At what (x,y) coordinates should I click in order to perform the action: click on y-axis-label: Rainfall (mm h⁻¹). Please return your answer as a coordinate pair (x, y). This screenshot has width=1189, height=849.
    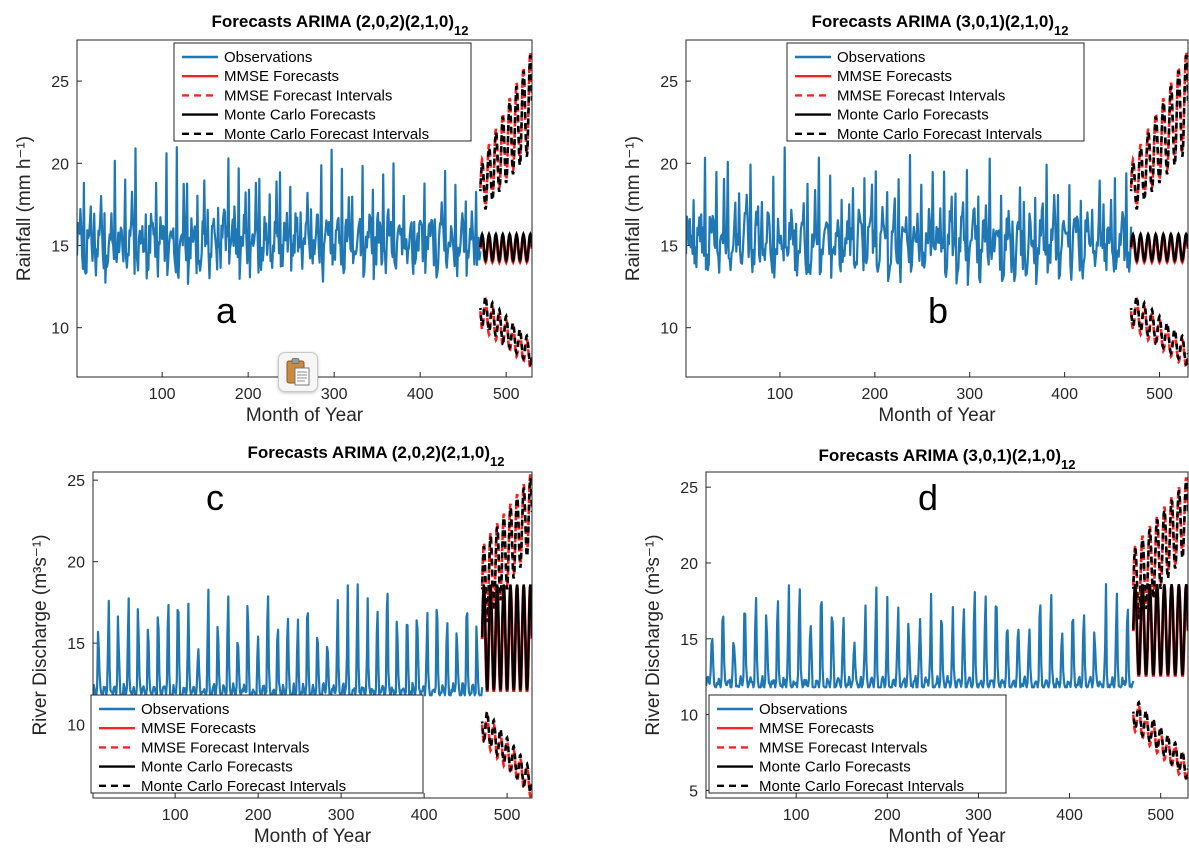
    Looking at the image, I should click on (24, 208).